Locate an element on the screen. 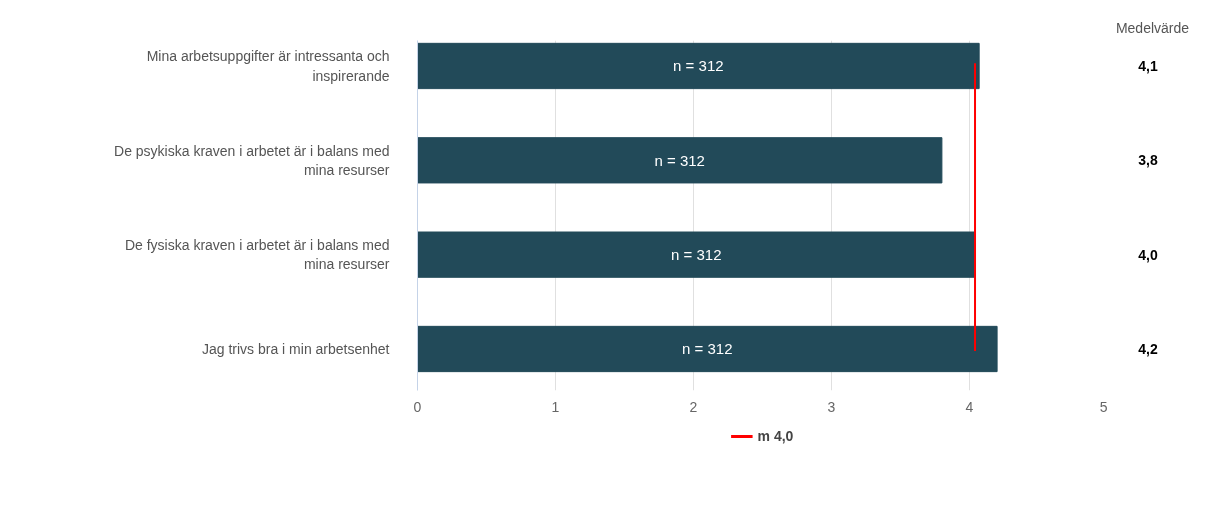 The image size is (1214, 508). x-tick-label: 4 is located at coordinates (969, 406).